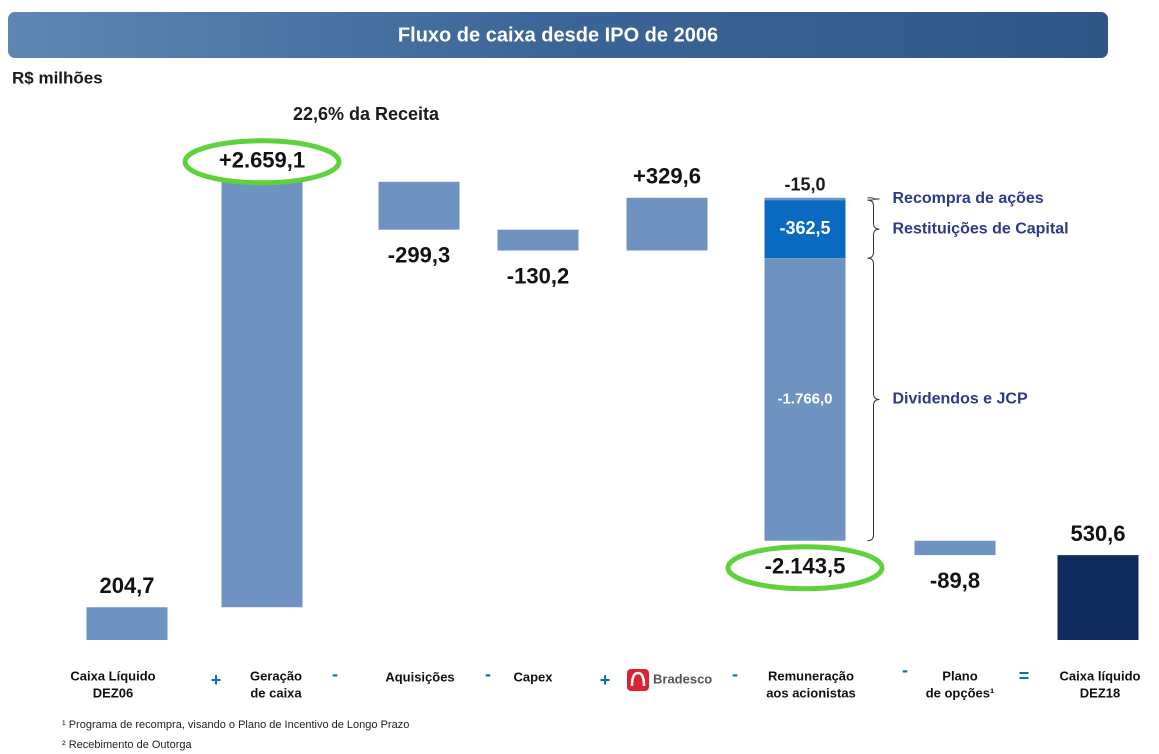 The width and height of the screenshot is (1159, 754). I want to click on value-label: -2.143,5, so click(805, 566).